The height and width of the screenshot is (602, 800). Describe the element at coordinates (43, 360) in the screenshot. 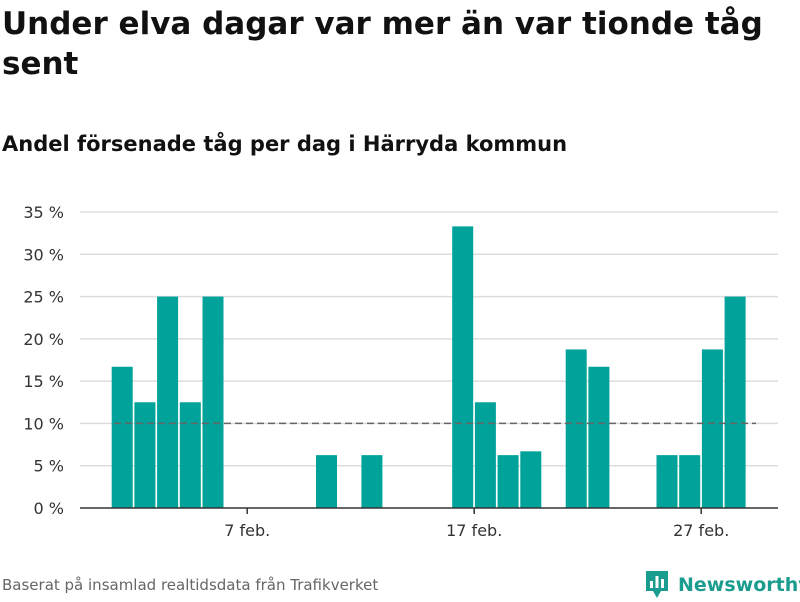

I see `y-axis-tick-labels: 0 % 5 % 10 % 15 % 20 % 25 % 30 % 35 %` at that location.